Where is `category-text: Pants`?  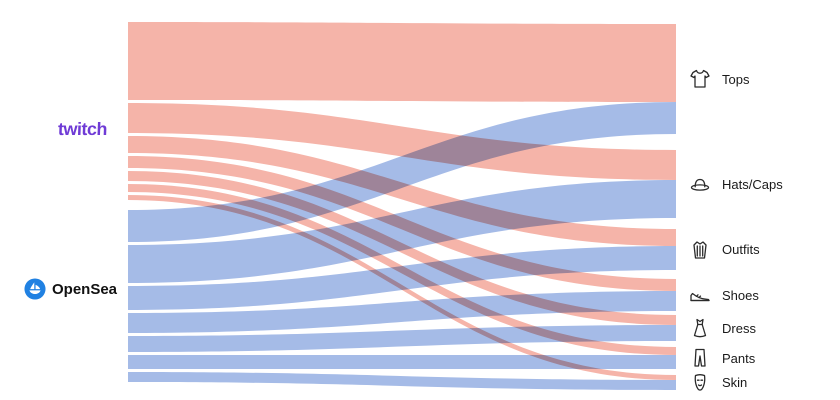
category-text: Pants is located at coordinates (739, 358).